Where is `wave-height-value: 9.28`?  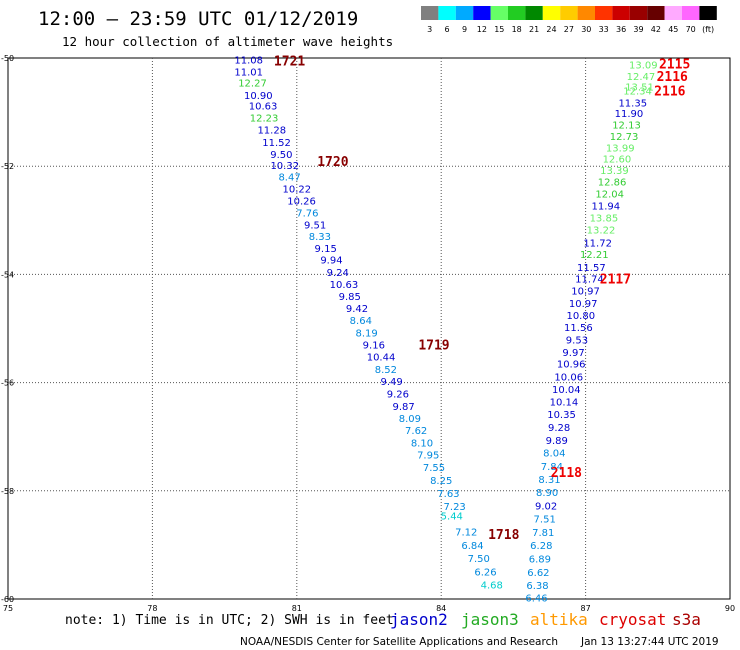
wave-height-value: 9.28 is located at coordinates (559, 428).